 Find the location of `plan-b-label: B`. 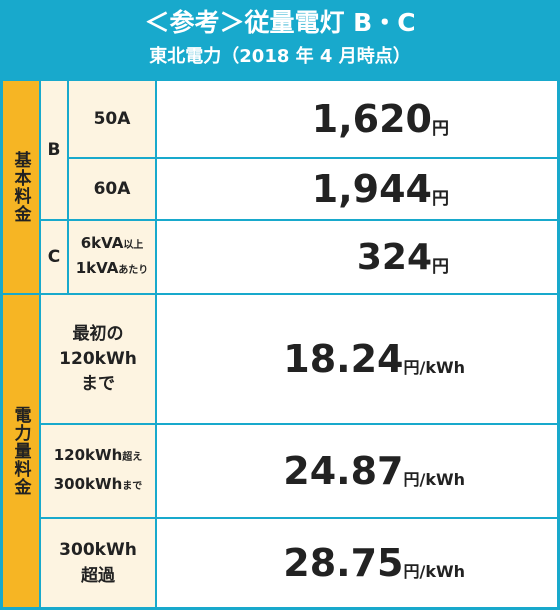

plan-b-label: B is located at coordinates (54, 150).